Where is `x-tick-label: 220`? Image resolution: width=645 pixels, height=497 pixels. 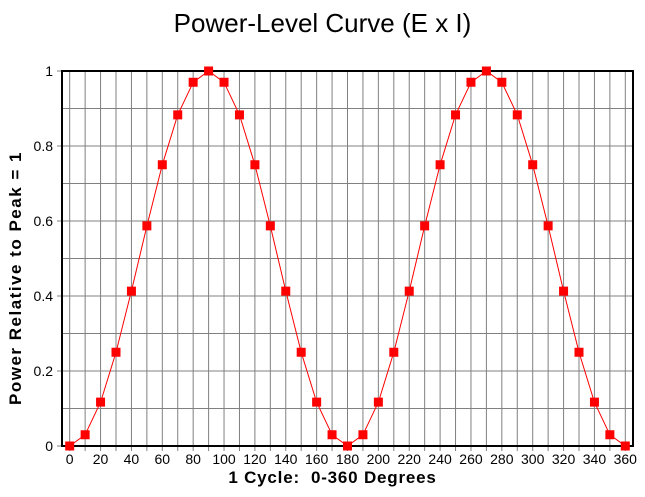 x-tick-label: 220 is located at coordinates (410, 459).